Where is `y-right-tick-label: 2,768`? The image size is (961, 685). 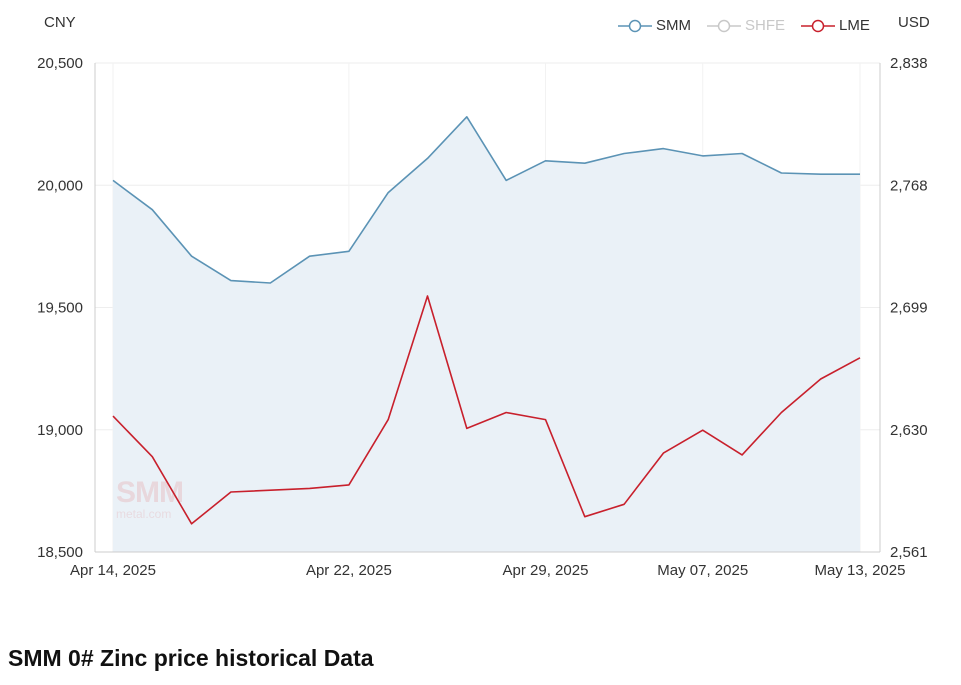
y-right-tick-label: 2,768 is located at coordinates (909, 185).